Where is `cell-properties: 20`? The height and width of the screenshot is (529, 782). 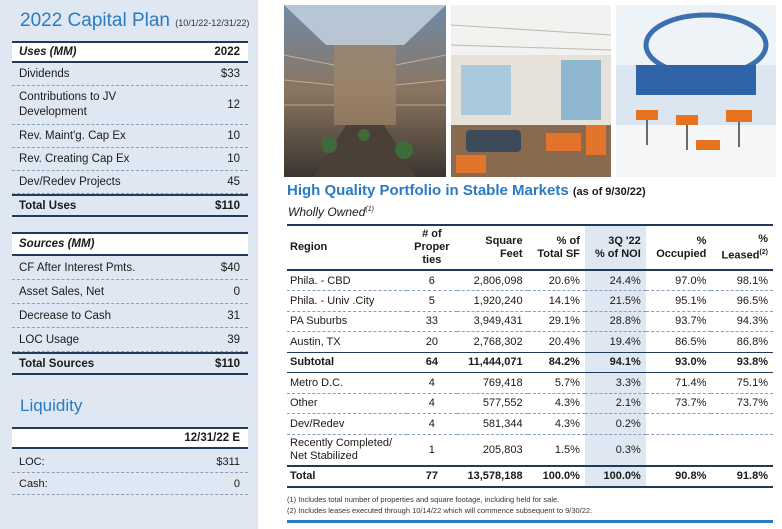
cell-properties: 20 is located at coordinates (432, 342).